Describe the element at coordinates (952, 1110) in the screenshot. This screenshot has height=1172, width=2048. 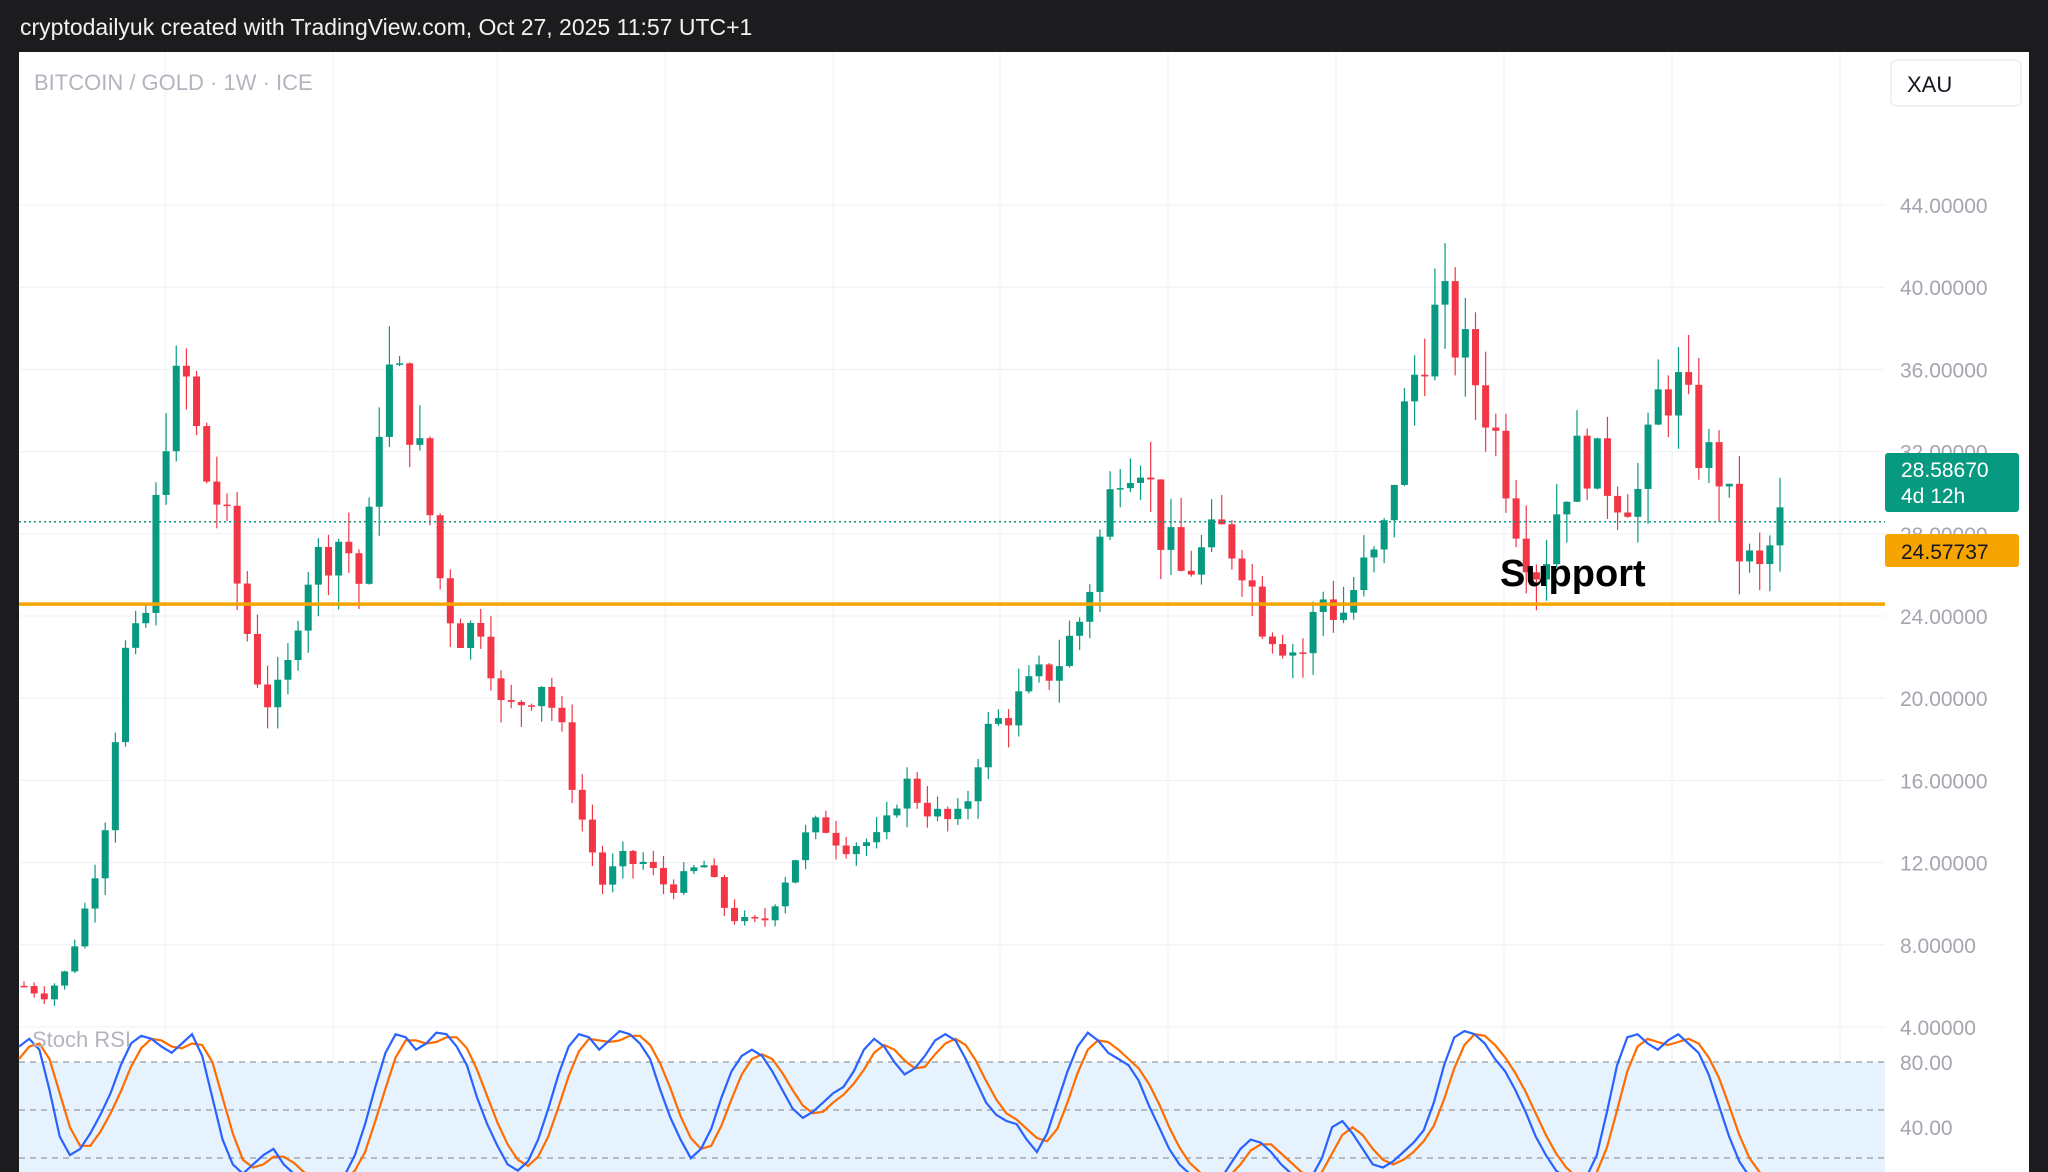
I see `stoch-rsi-levels` at that location.